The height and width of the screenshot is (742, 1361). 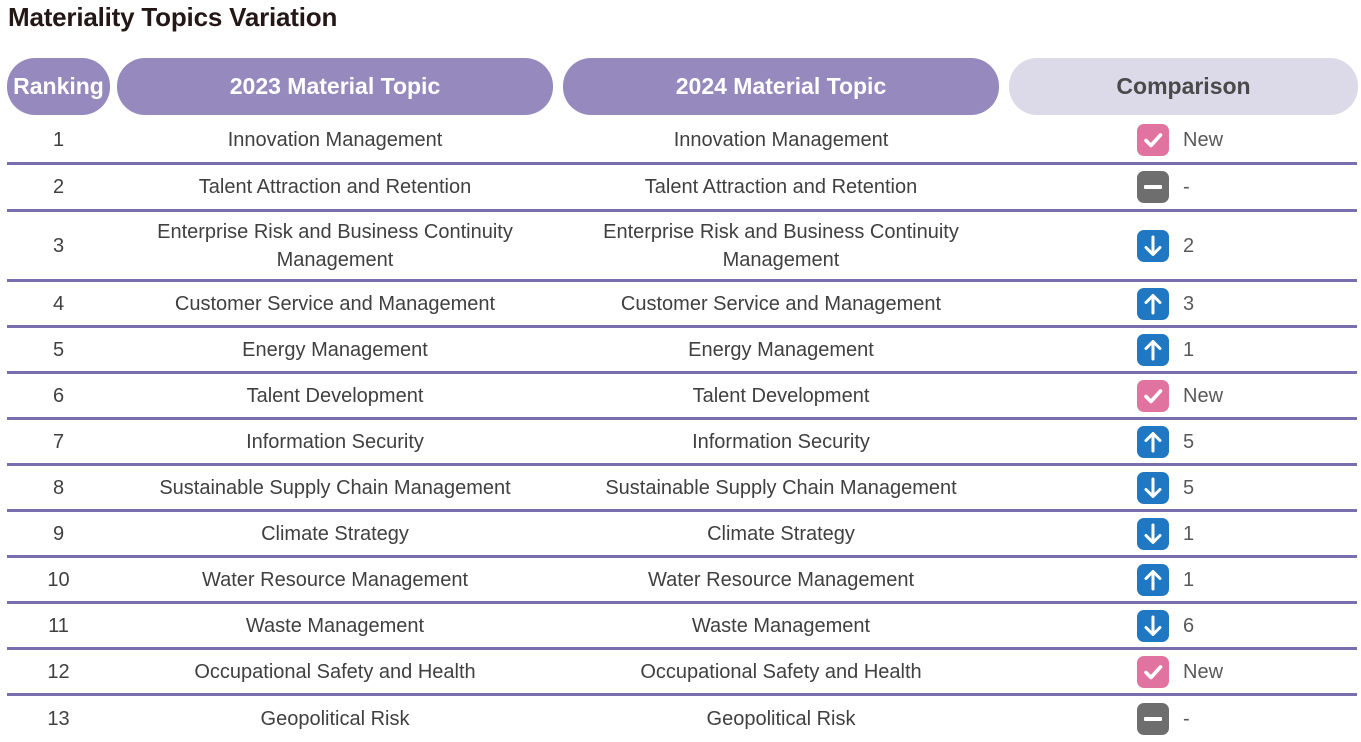 What do you see at coordinates (58, 140) in the screenshot?
I see `rank-cell: 1` at bounding box center [58, 140].